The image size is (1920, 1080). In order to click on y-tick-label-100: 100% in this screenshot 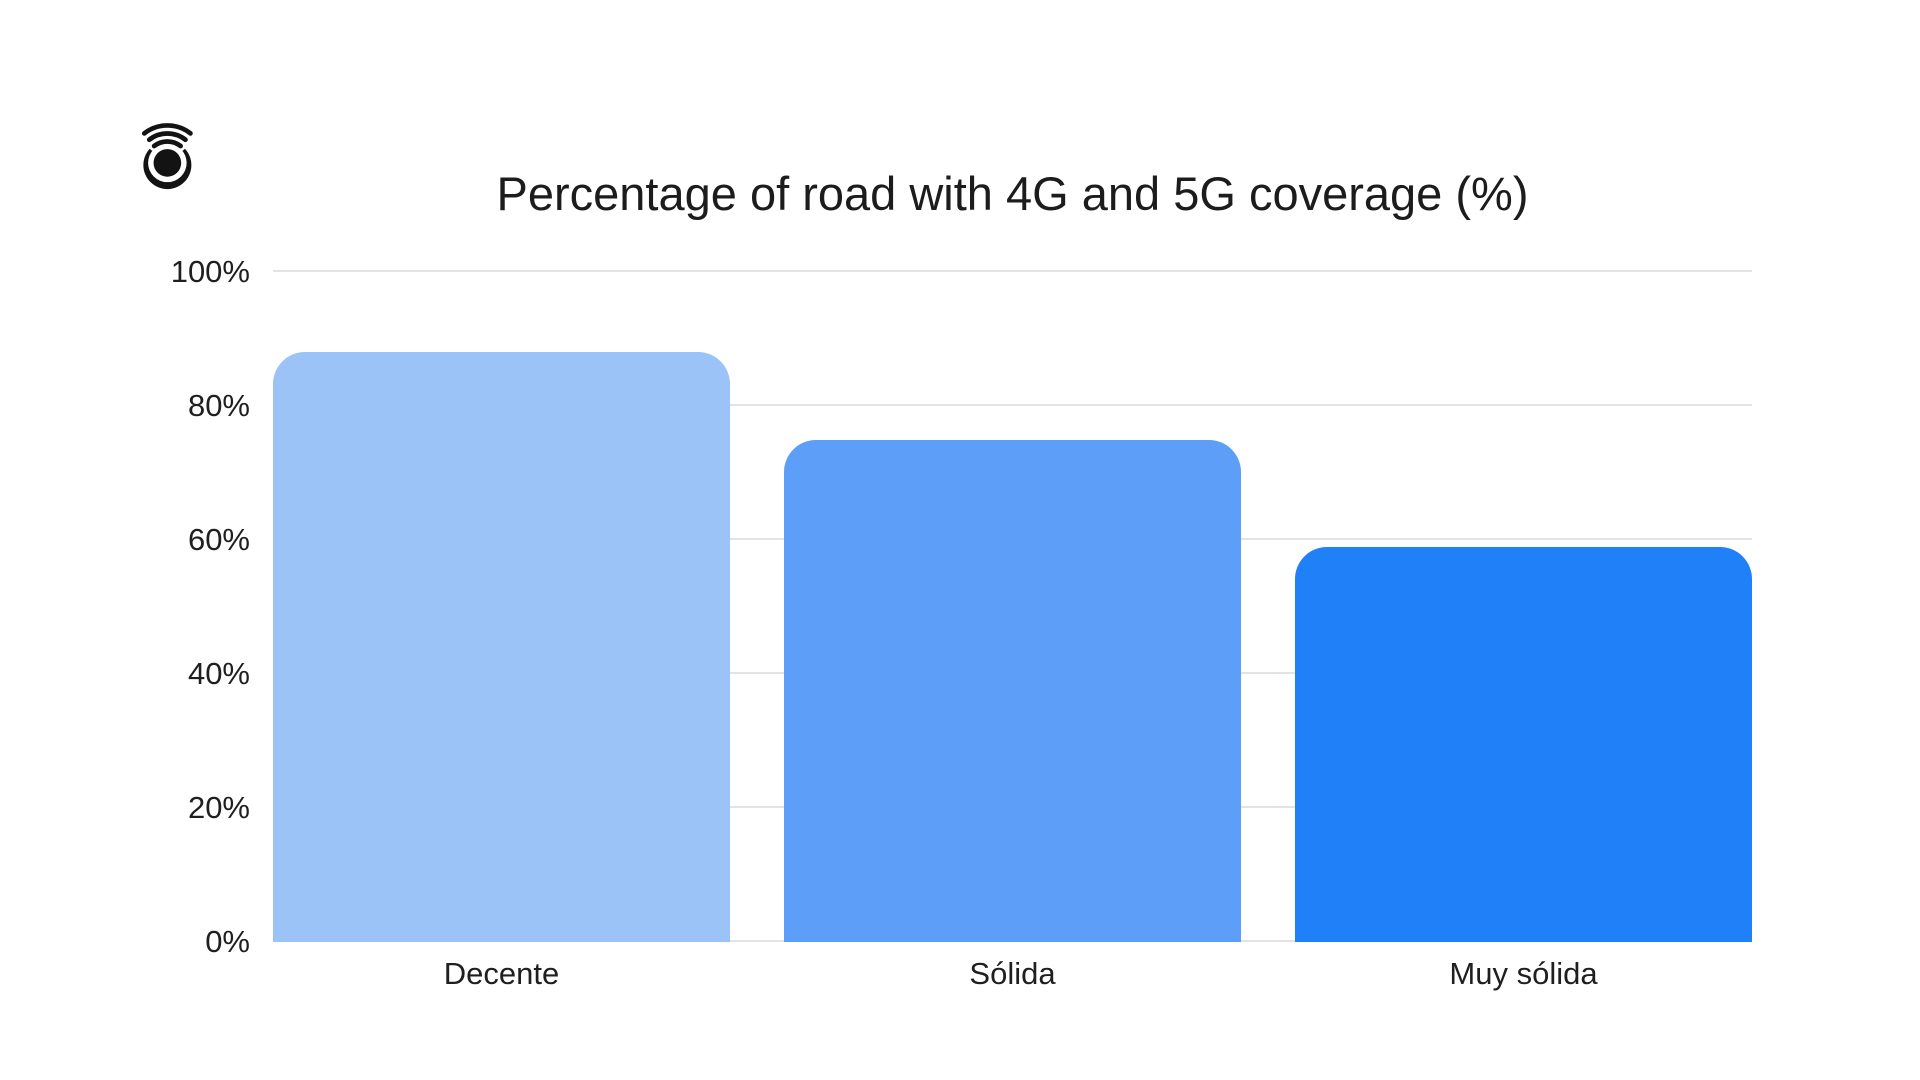, I will do `click(210, 271)`.